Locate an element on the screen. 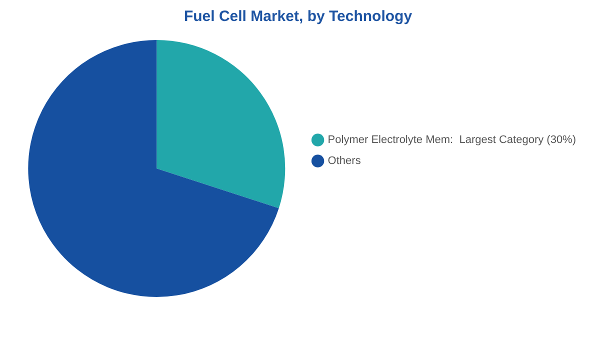  legend-label: Polymer Electrolyte Mem: Largest Category (30%) is located at coordinates (452, 140).